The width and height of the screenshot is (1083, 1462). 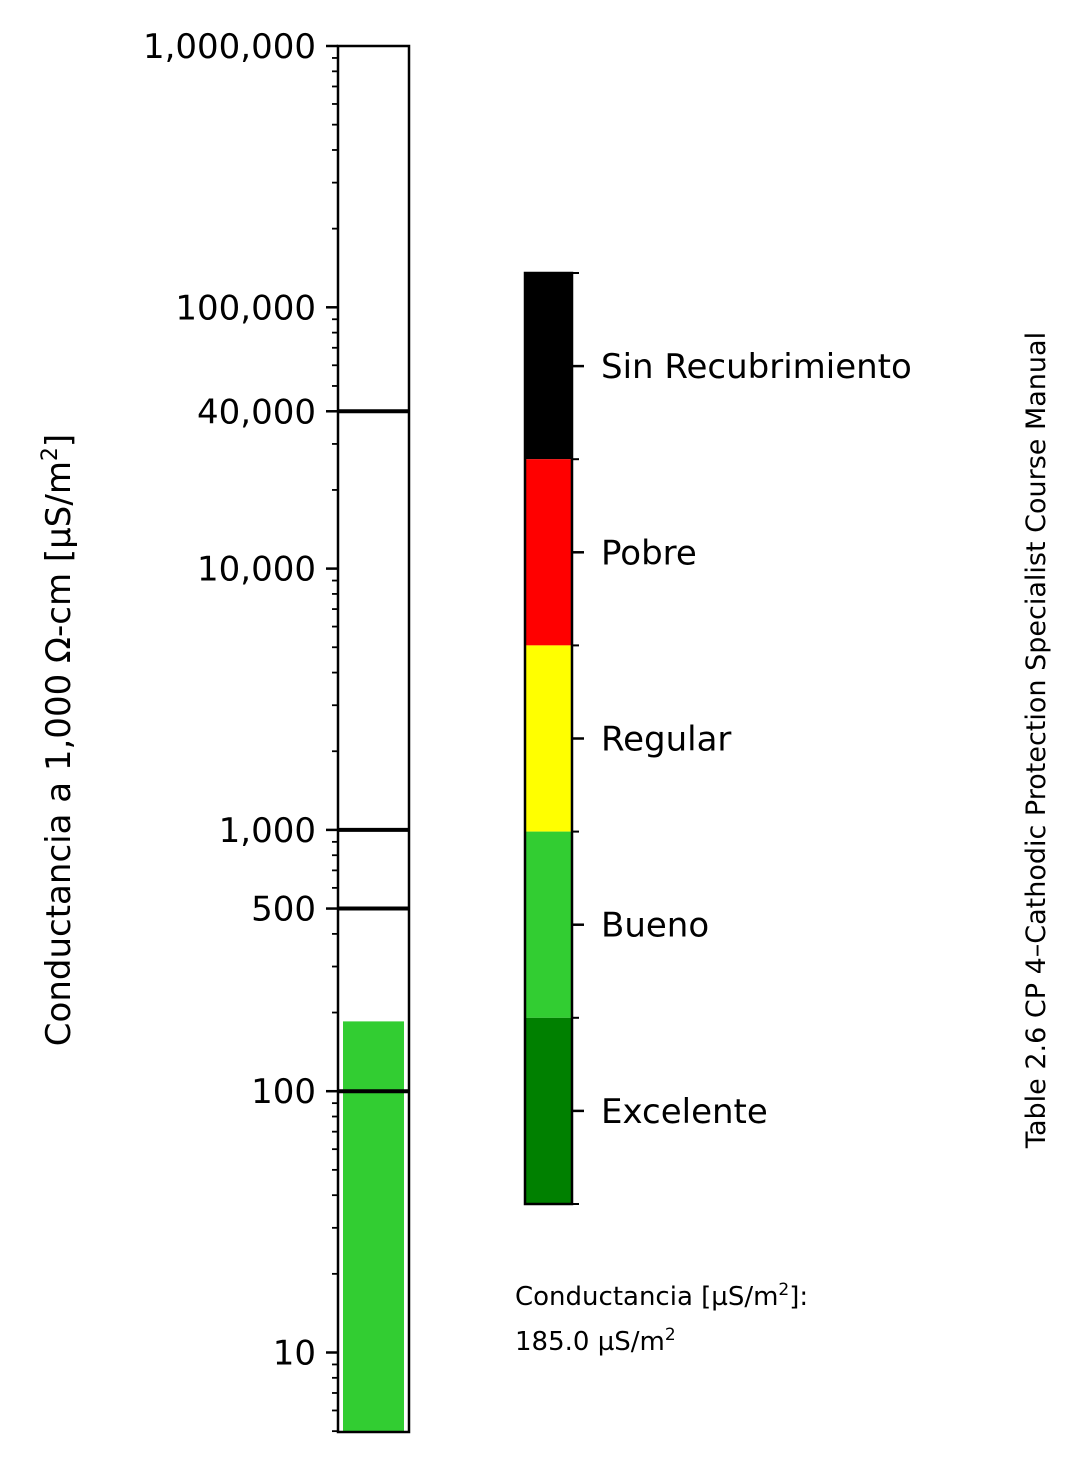 I want to click on conductance-bar, so click(x=373, y=1226).